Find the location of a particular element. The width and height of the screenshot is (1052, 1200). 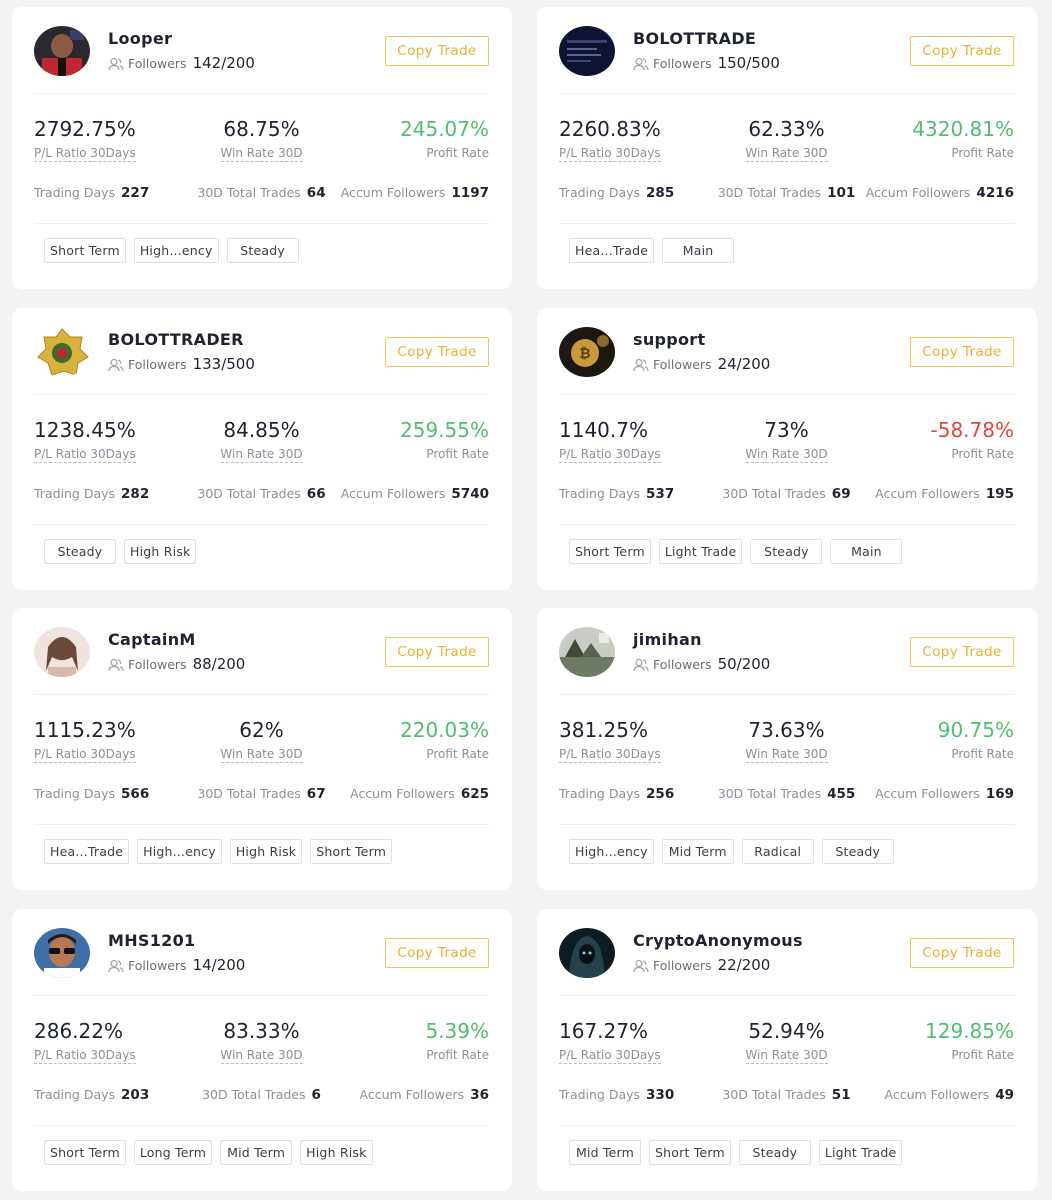

profit-rate-stat: 220.03% Profit Rate is located at coordinates (444, 739).